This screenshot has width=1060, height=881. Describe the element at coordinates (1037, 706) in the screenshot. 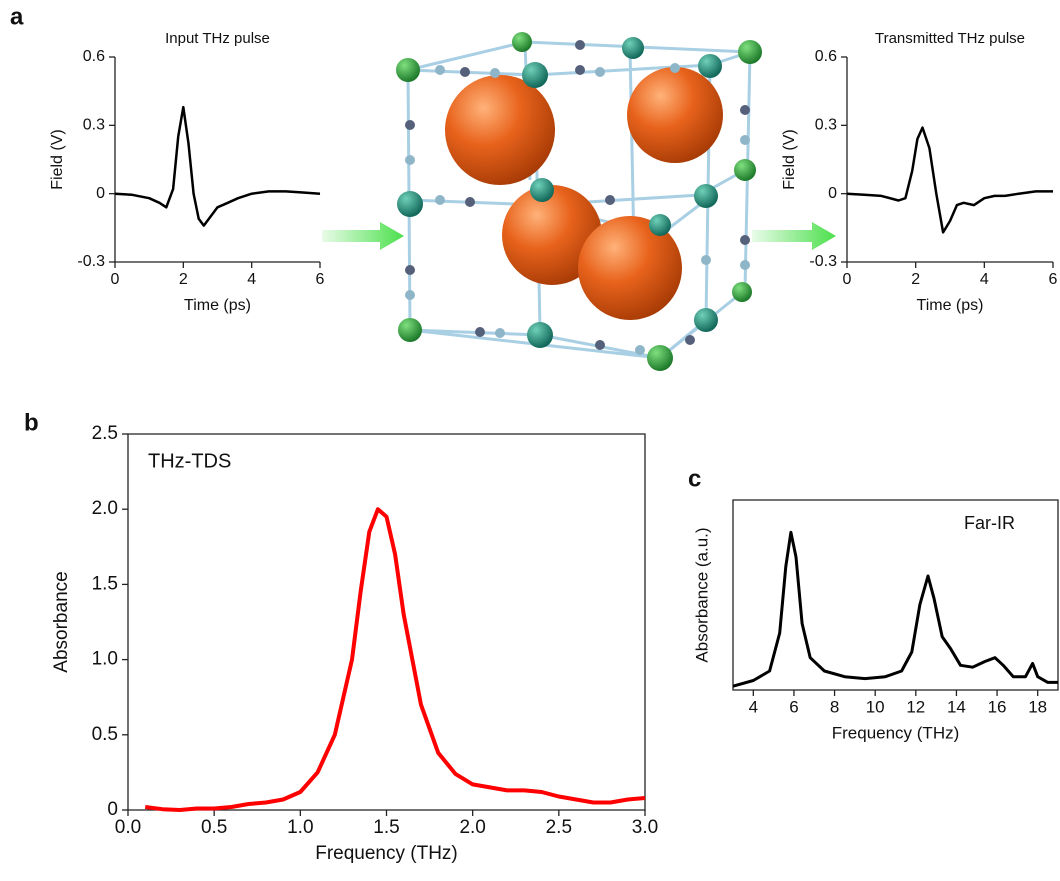

I see `x-tick-label: 18` at that location.